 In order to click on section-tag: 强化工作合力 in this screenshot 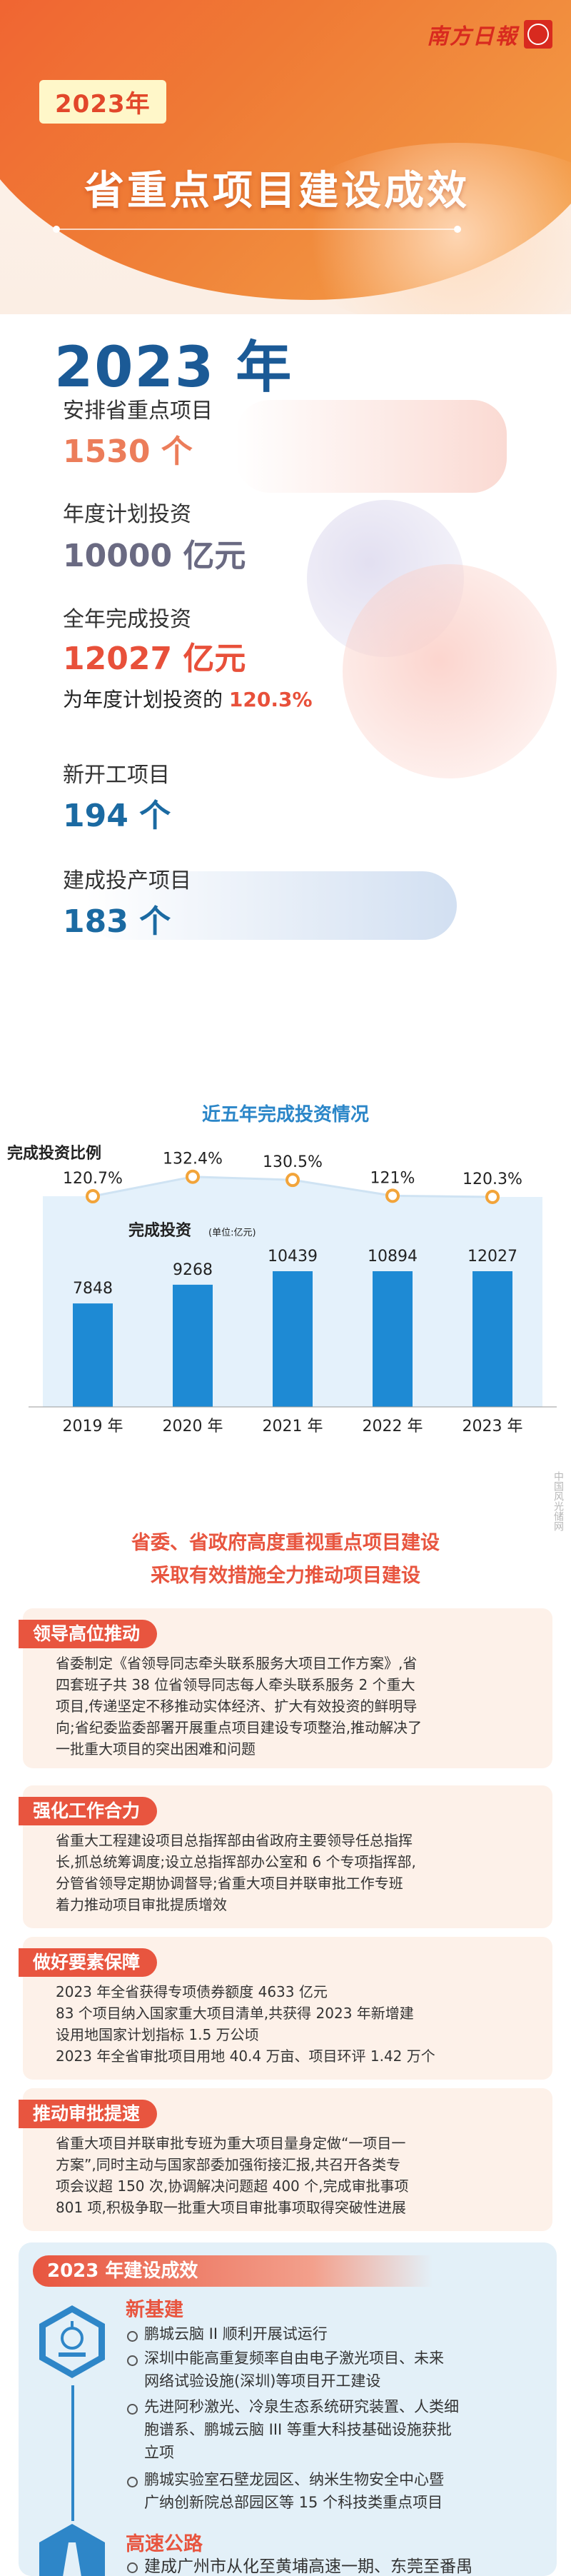, I will do `click(88, 1811)`.